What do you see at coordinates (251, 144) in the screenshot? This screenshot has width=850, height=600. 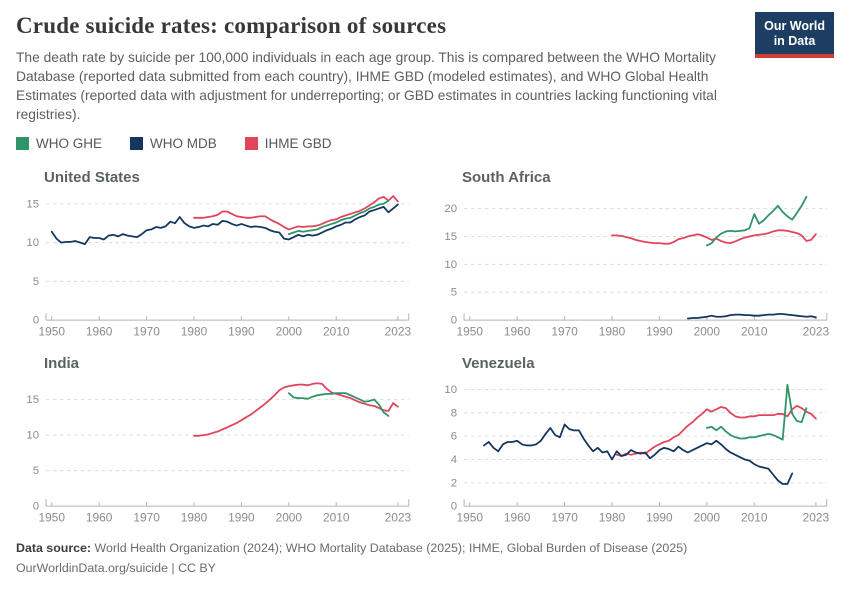 I see `legend-swatch-red` at bounding box center [251, 144].